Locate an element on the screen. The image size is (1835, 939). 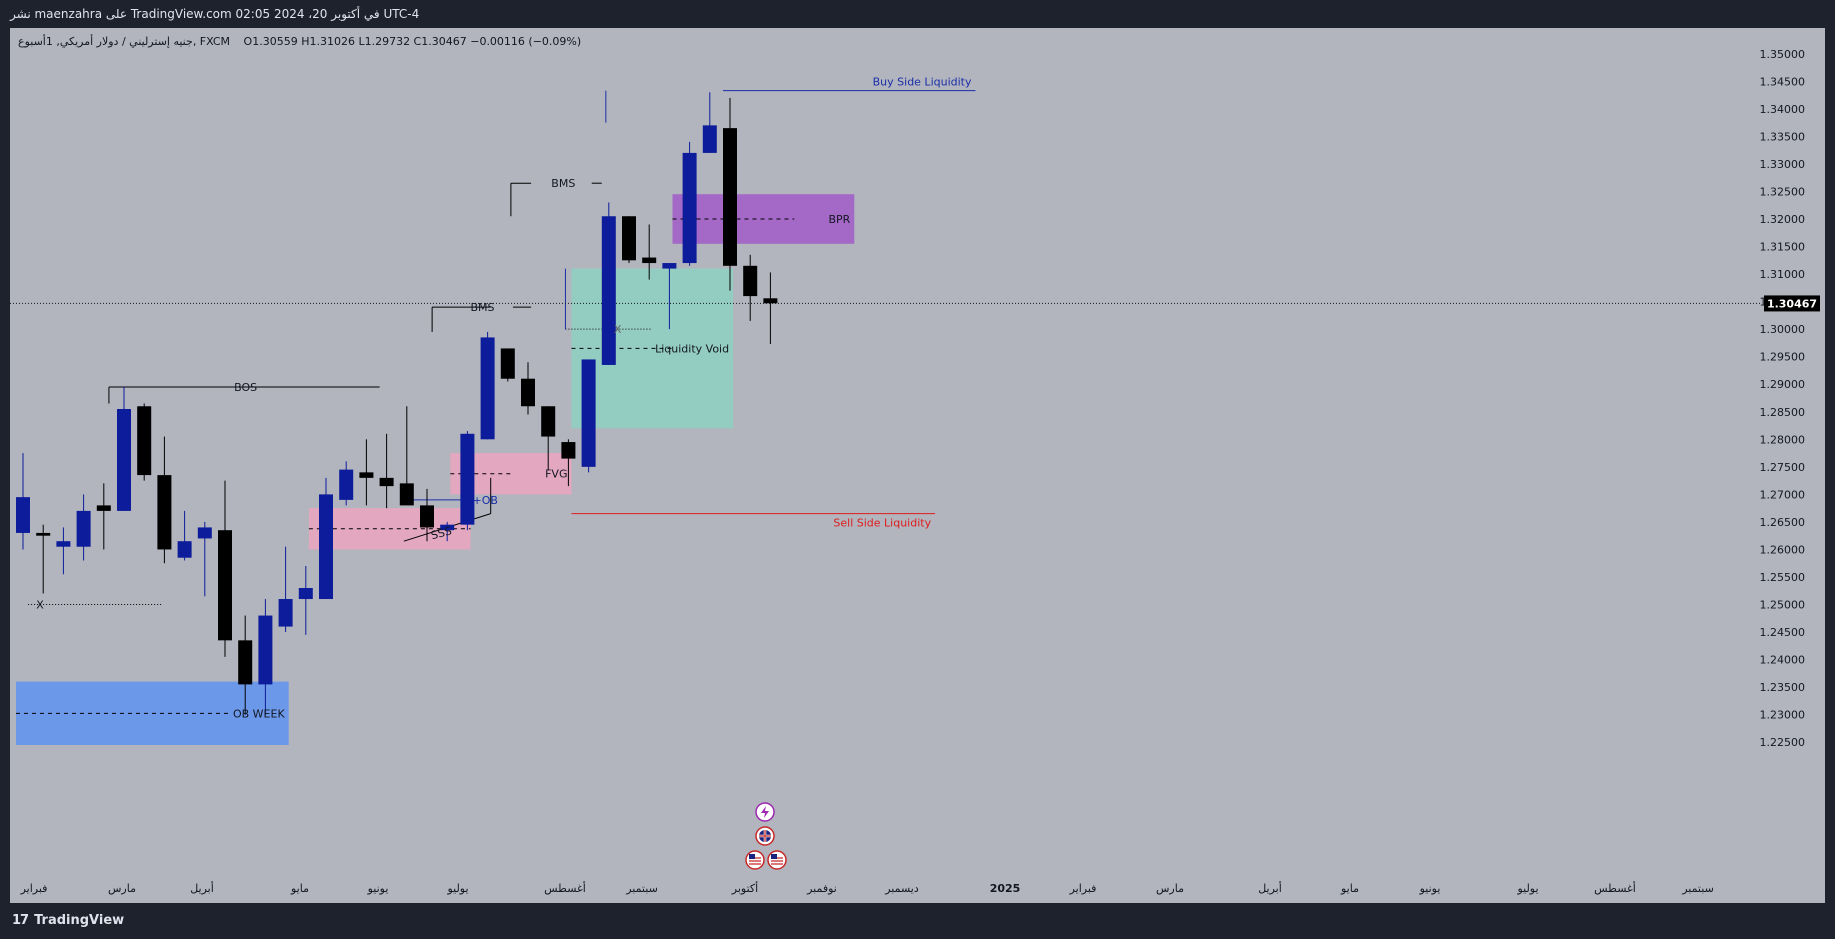
price-tick-label: 1.25500 is located at coordinates (1783, 577).